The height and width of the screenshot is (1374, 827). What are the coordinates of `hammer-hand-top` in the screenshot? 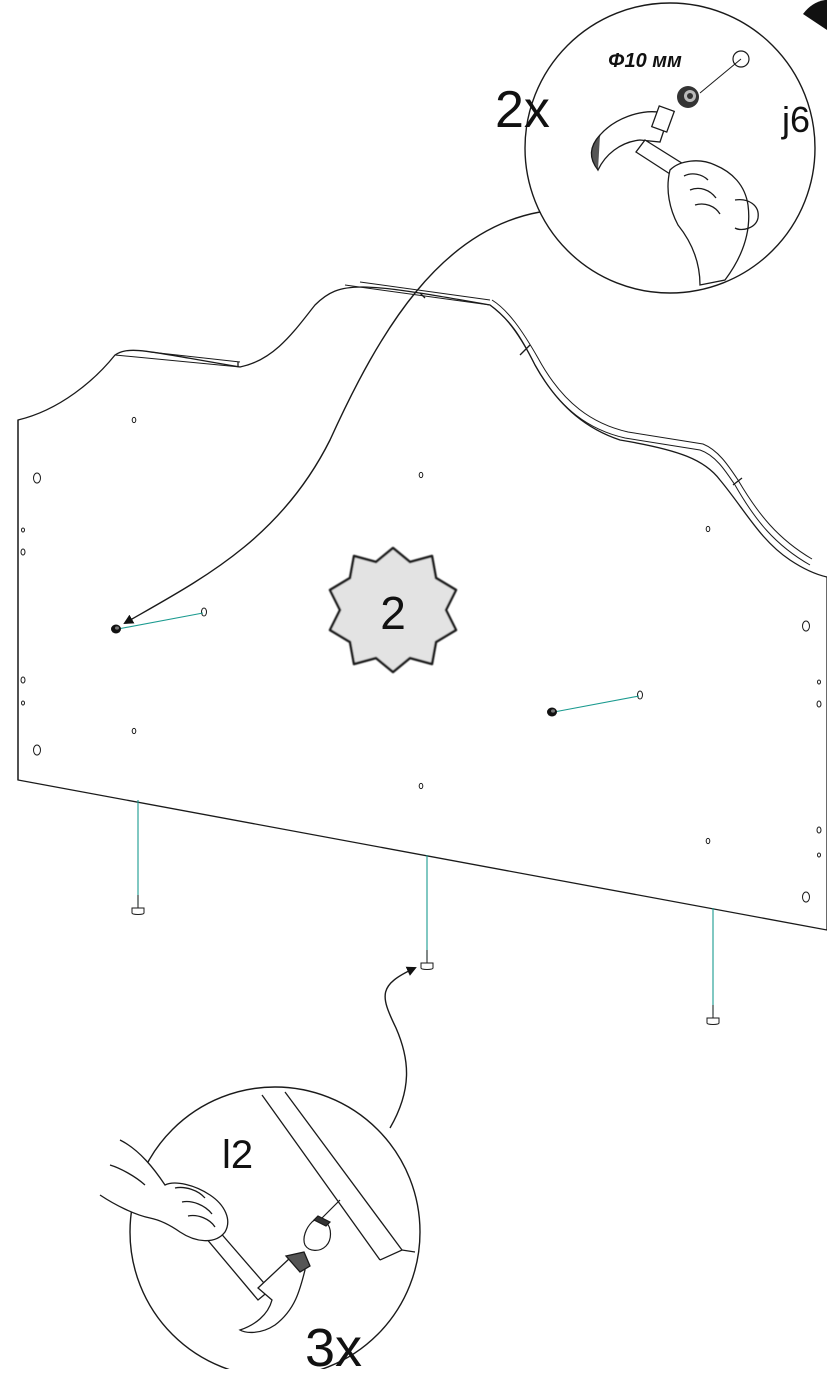 It's located at (674, 195).